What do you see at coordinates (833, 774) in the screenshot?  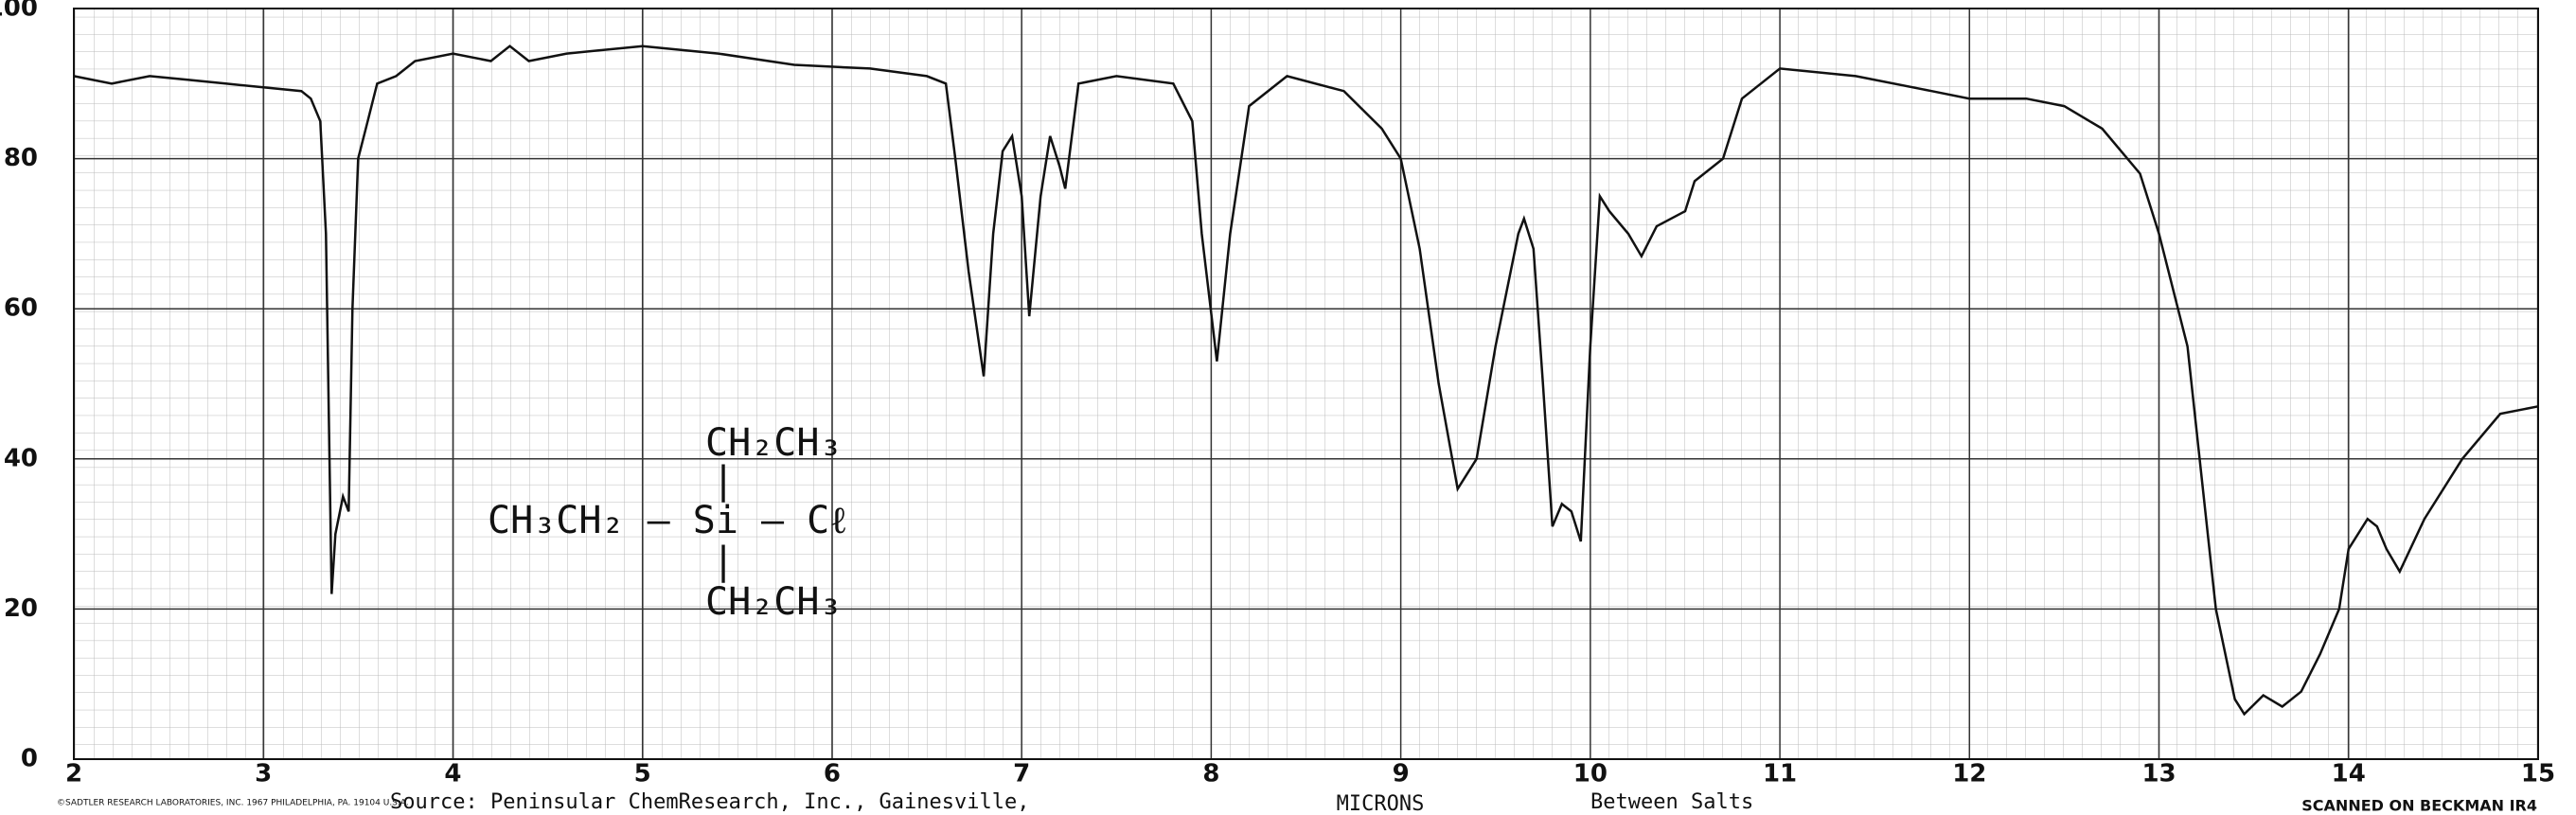 I see `x-tick-label: 6` at bounding box center [833, 774].